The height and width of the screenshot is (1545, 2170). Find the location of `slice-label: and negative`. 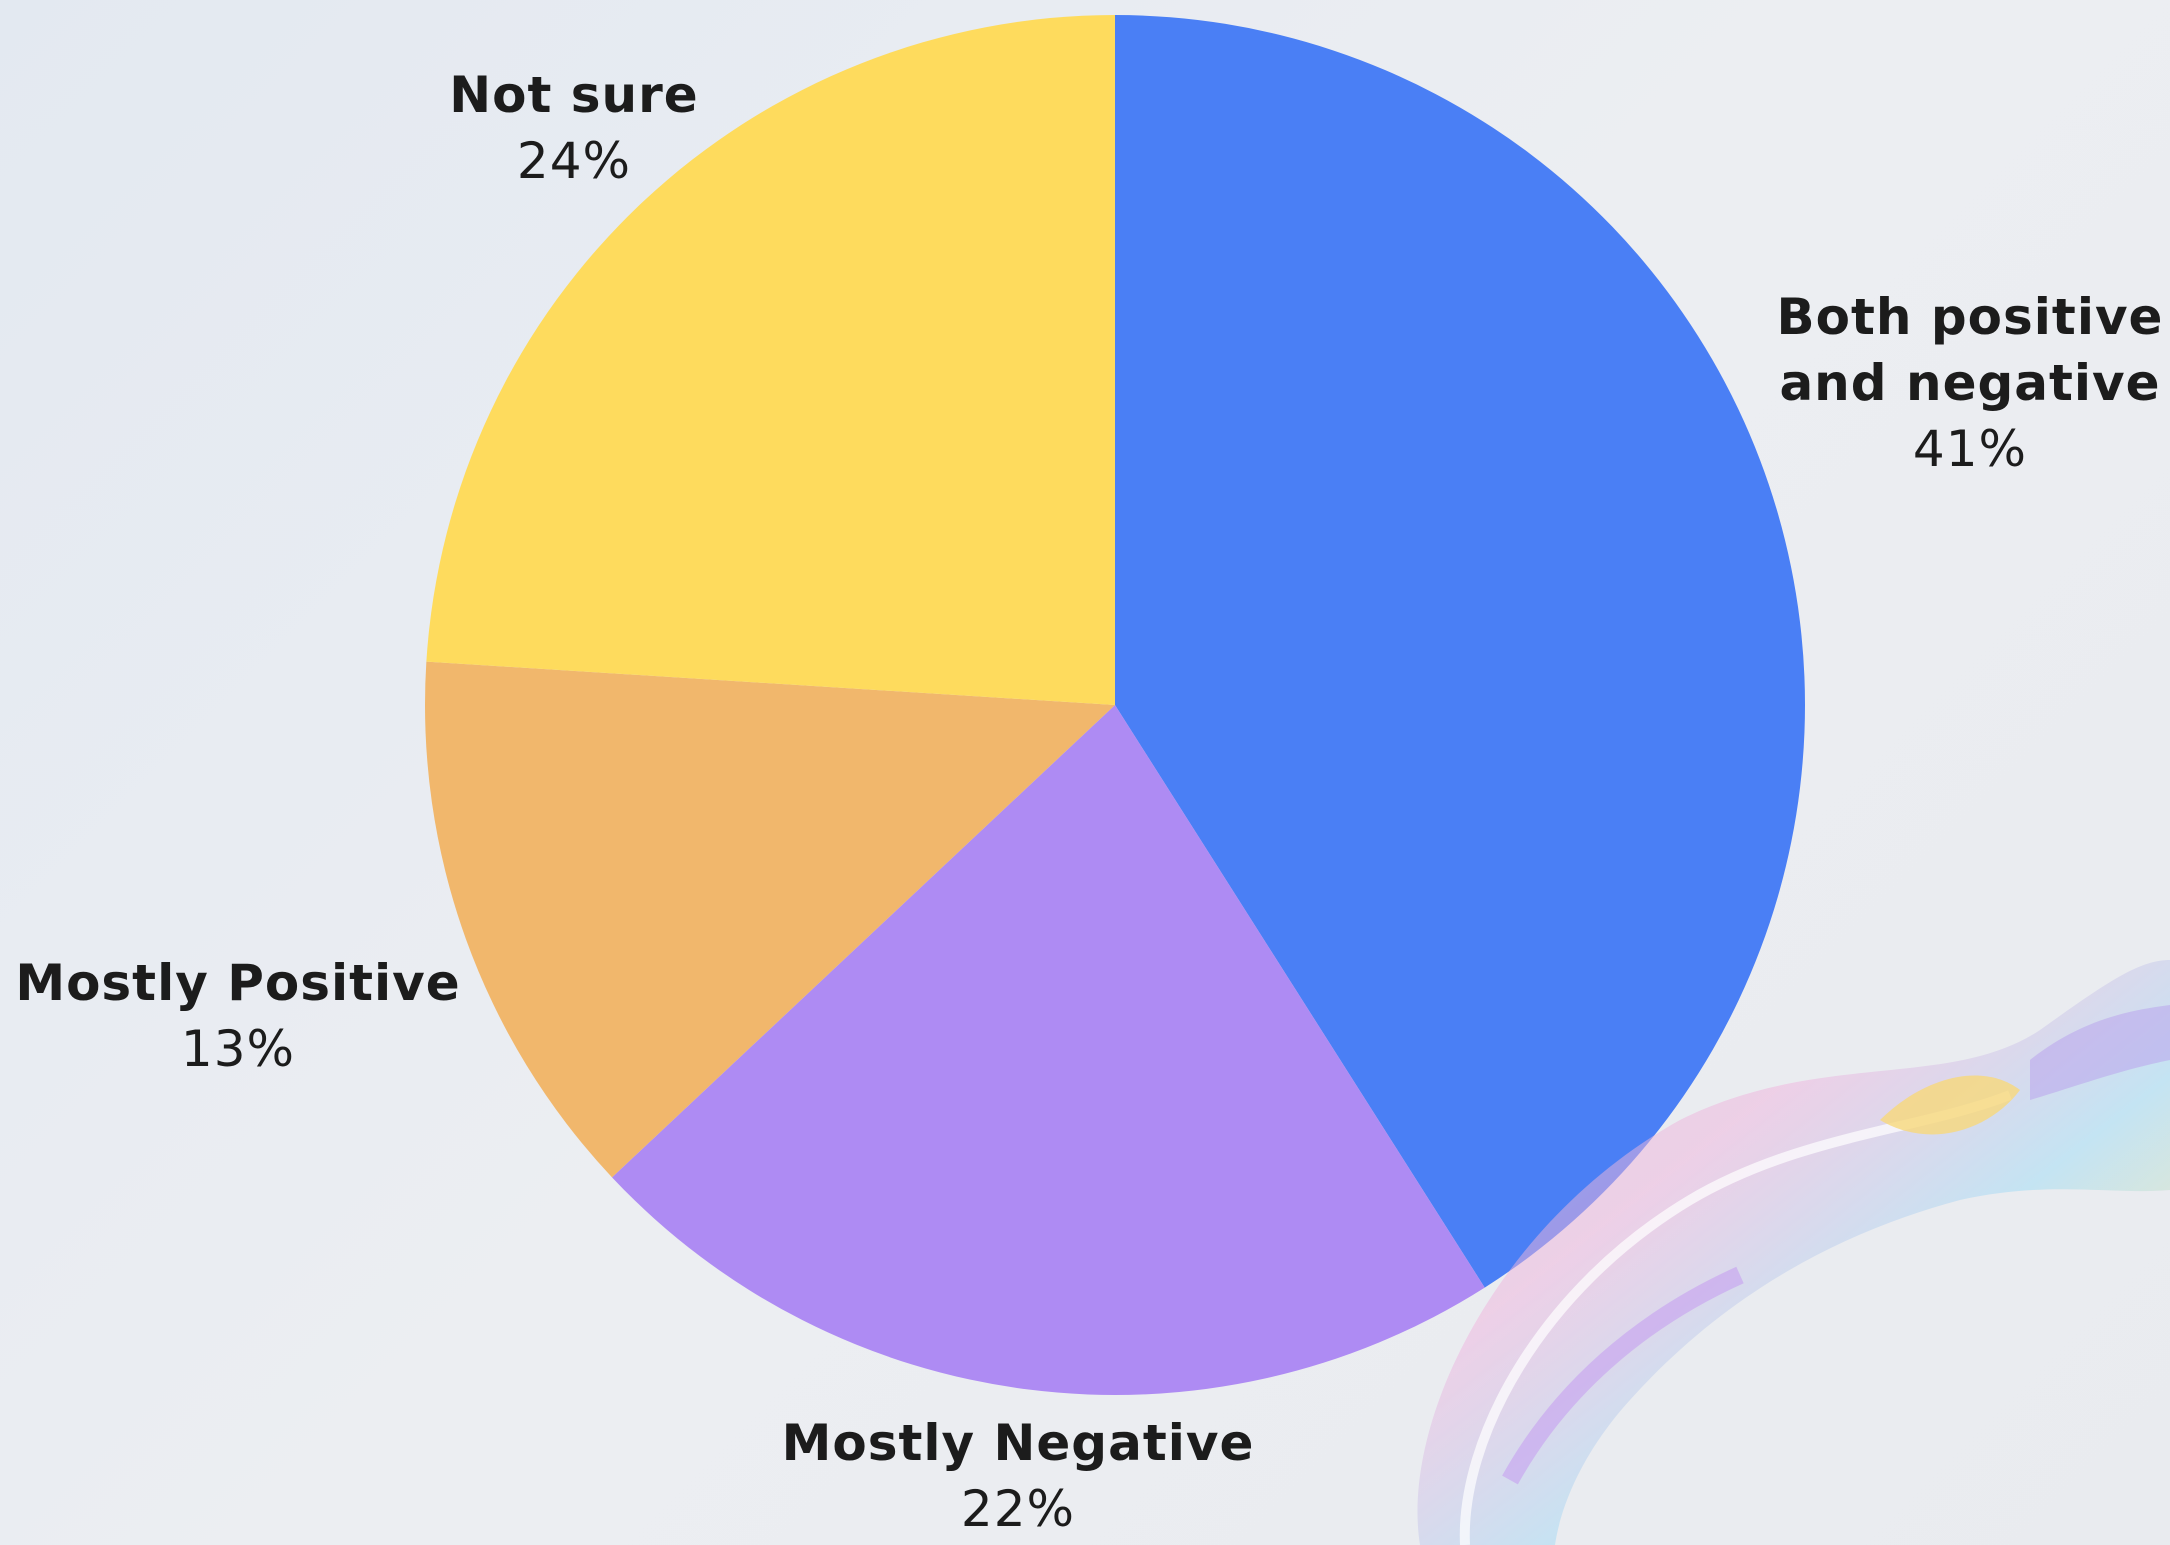

slice-label: and negative is located at coordinates (1969, 383).